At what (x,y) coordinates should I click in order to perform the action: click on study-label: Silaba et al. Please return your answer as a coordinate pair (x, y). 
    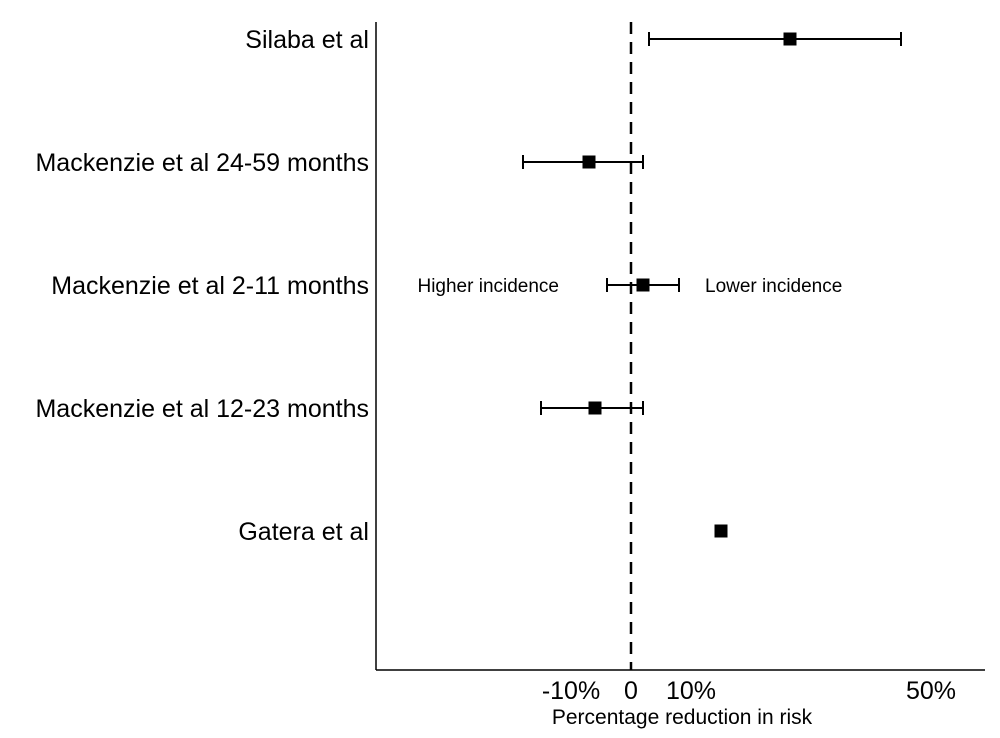
    Looking at the image, I should click on (307, 40).